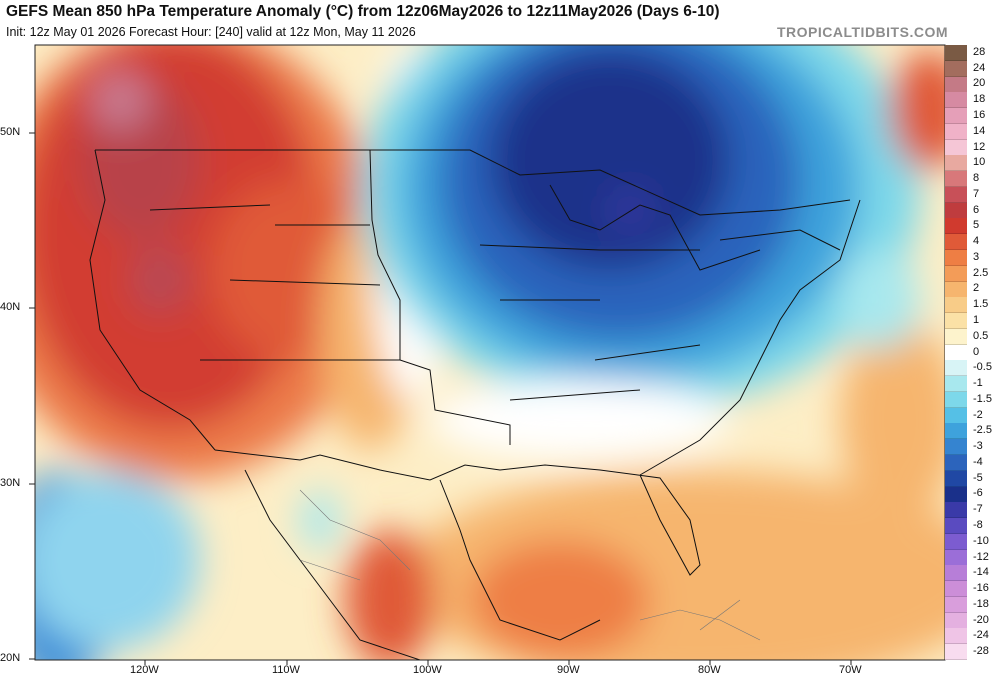 The height and width of the screenshot is (680, 1000). Describe the element at coordinates (10, 658) in the screenshot. I see `lat-label-20n: 20N` at that location.